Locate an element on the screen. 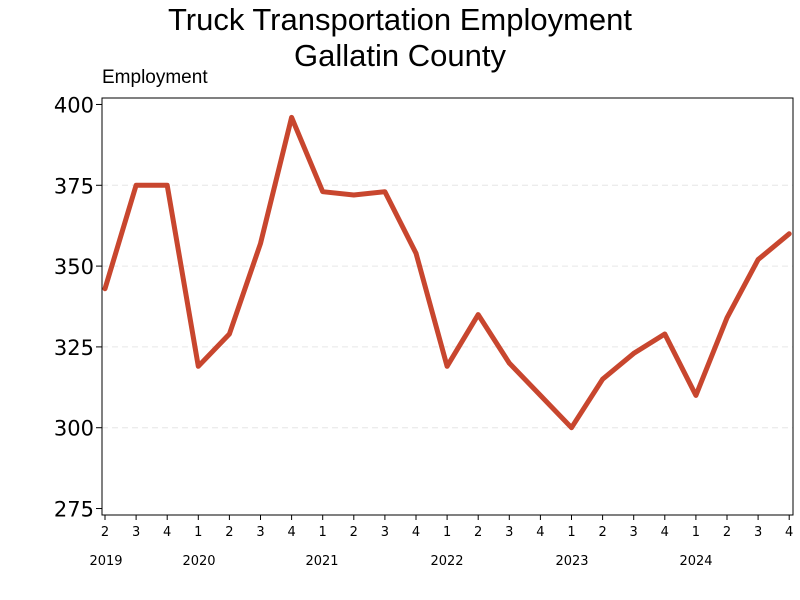  x-year-label: 2022 is located at coordinates (446, 561).